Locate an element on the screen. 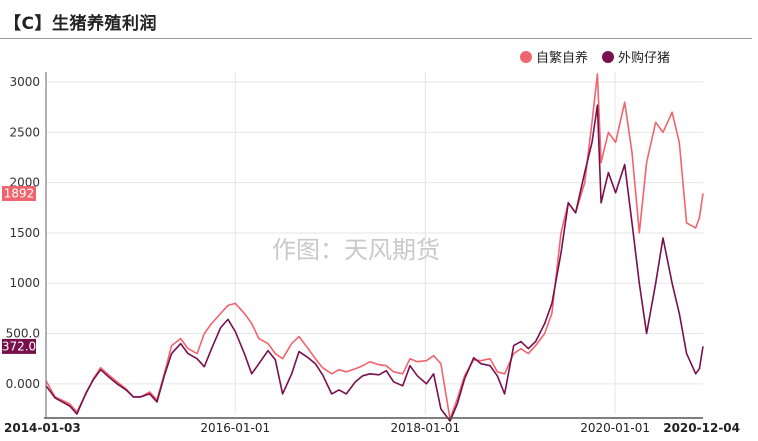 Image resolution: width=758 pixels, height=441 pixels. chart-legend: 自繁自养 外购仔猪 is located at coordinates (595, 56).